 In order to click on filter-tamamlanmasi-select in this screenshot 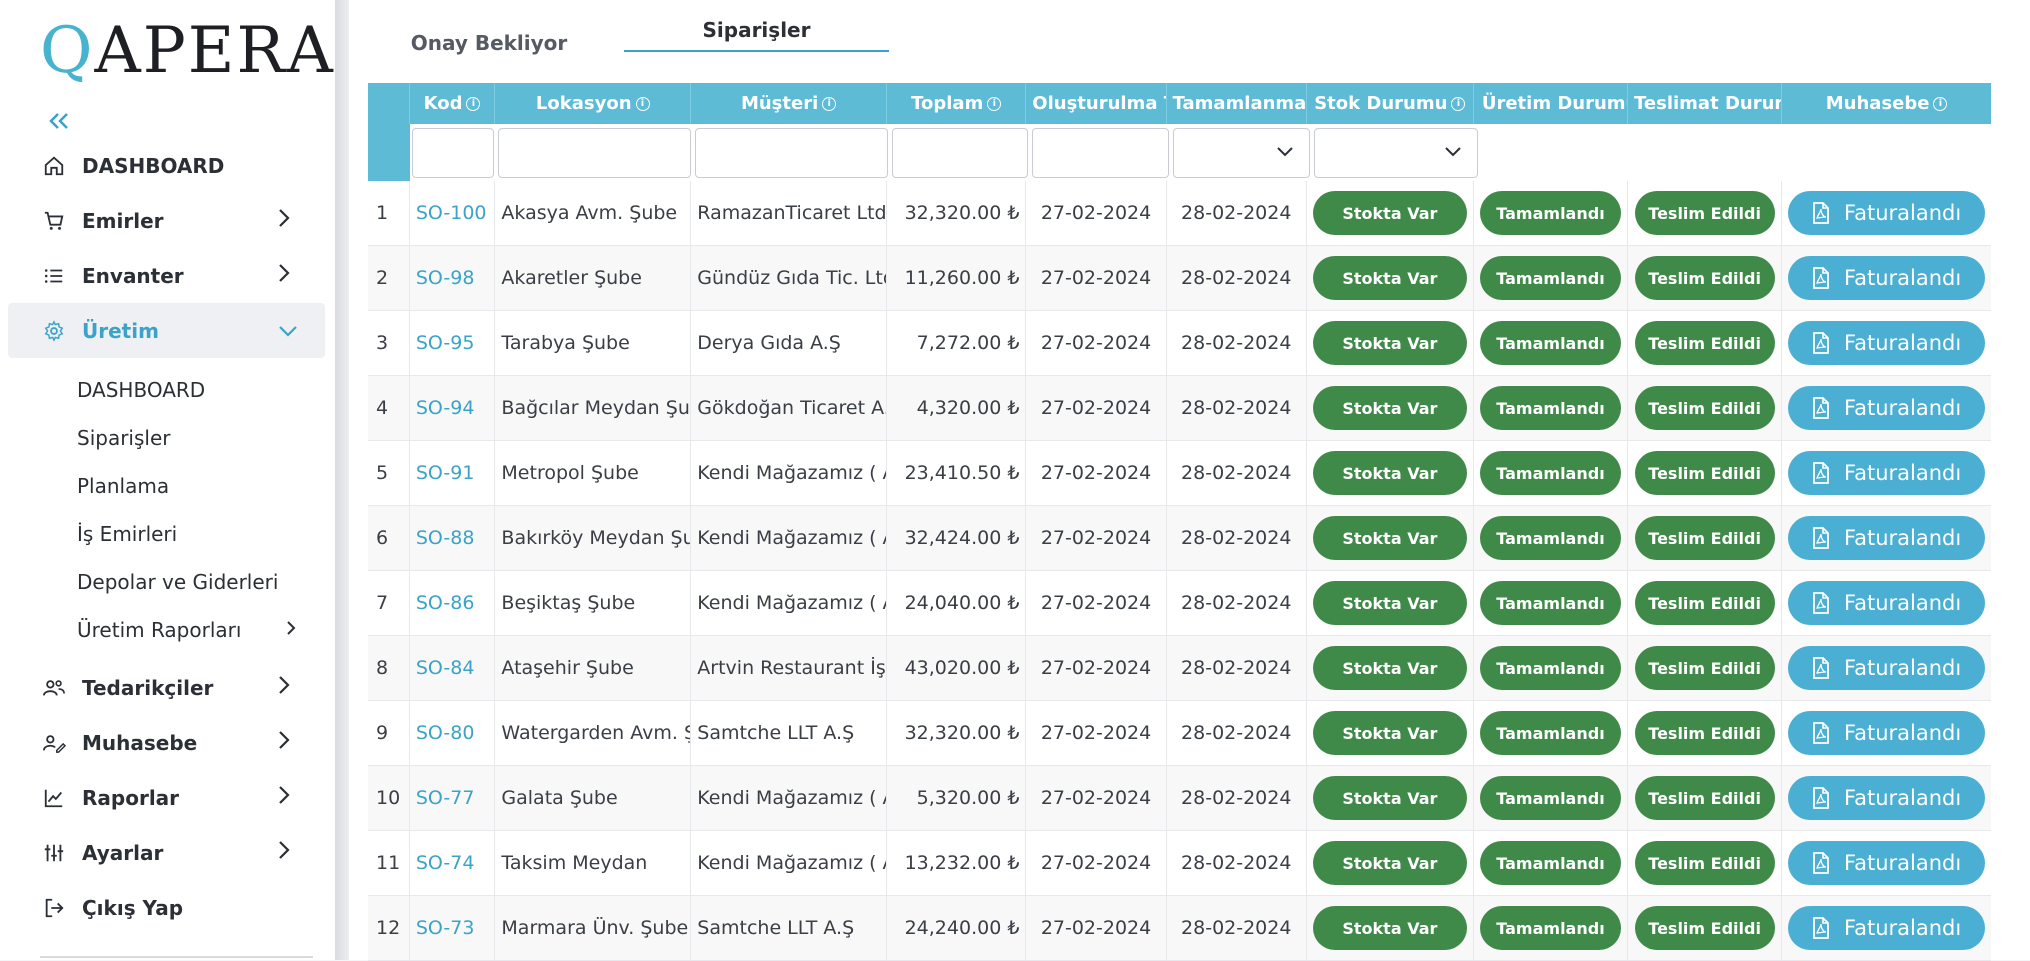, I will do `click(1241, 152)`.